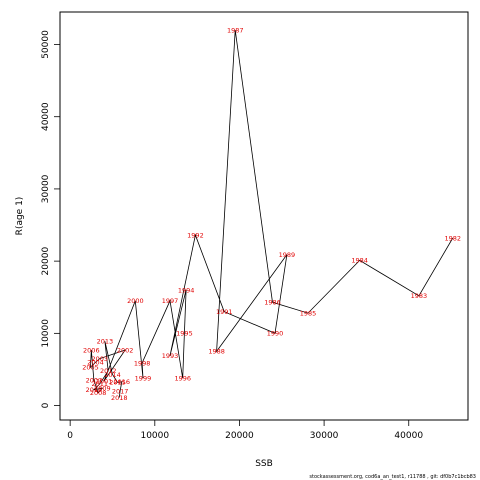 Image resolution: width=480 pixels, height=480 pixels. Describe the element at coordinates (70, 436) in the screenshot. I see `x-tick-label: 0` at that location.